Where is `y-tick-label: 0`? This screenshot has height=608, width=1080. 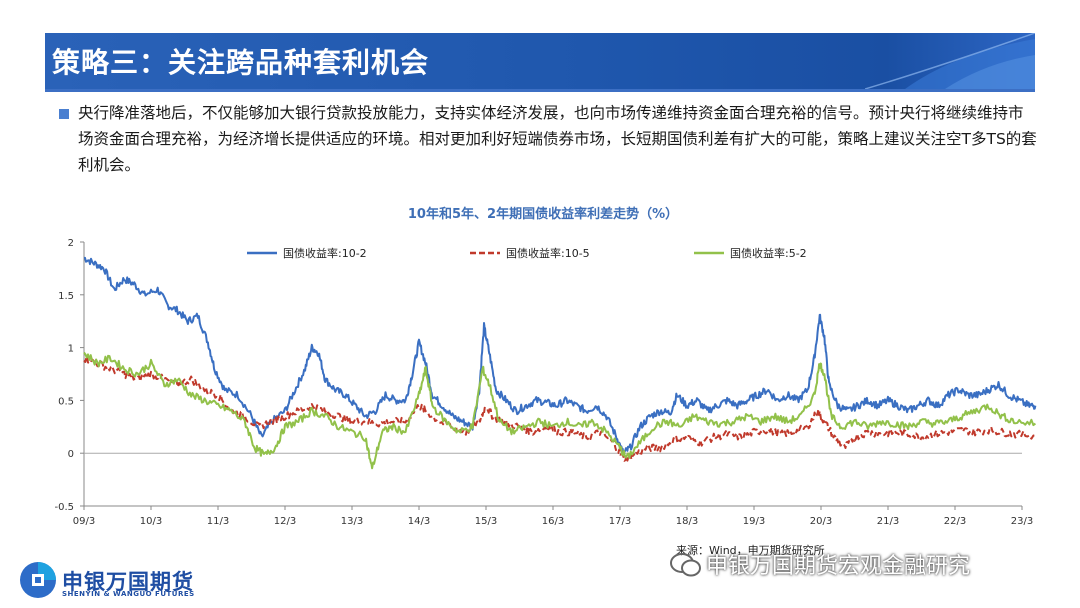 y-tick-label: 0 is located at coordinates (71, 454).